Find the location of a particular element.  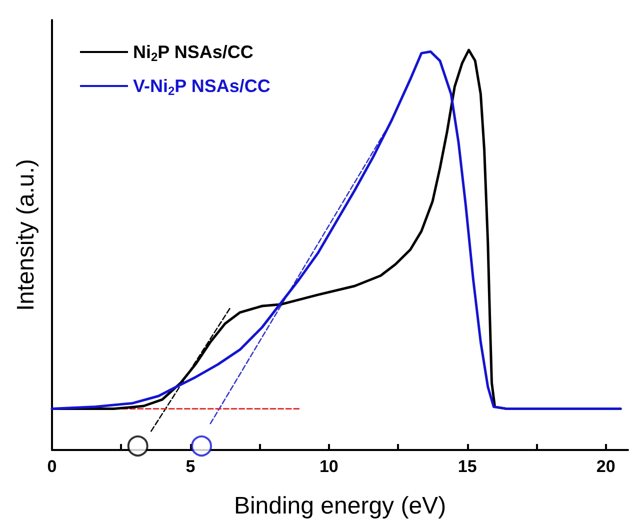

x-tick-label: 5 is located at coordinates (191, 466).